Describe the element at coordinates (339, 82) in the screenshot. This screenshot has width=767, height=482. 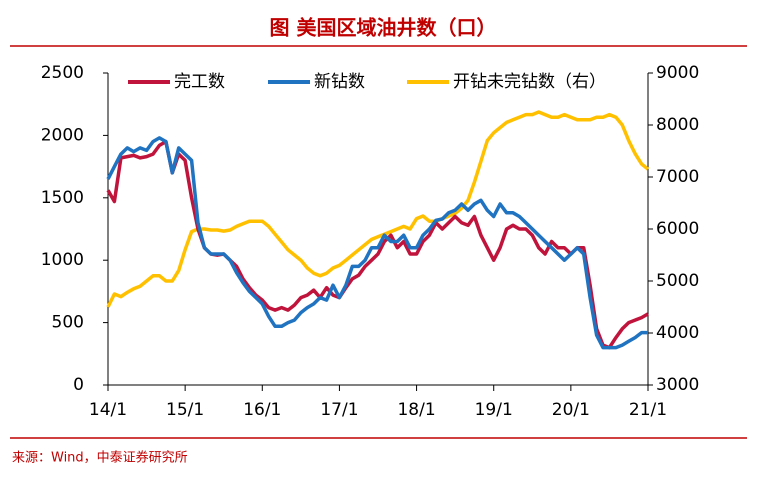
I see `legend-label: 新钻数` at that location.